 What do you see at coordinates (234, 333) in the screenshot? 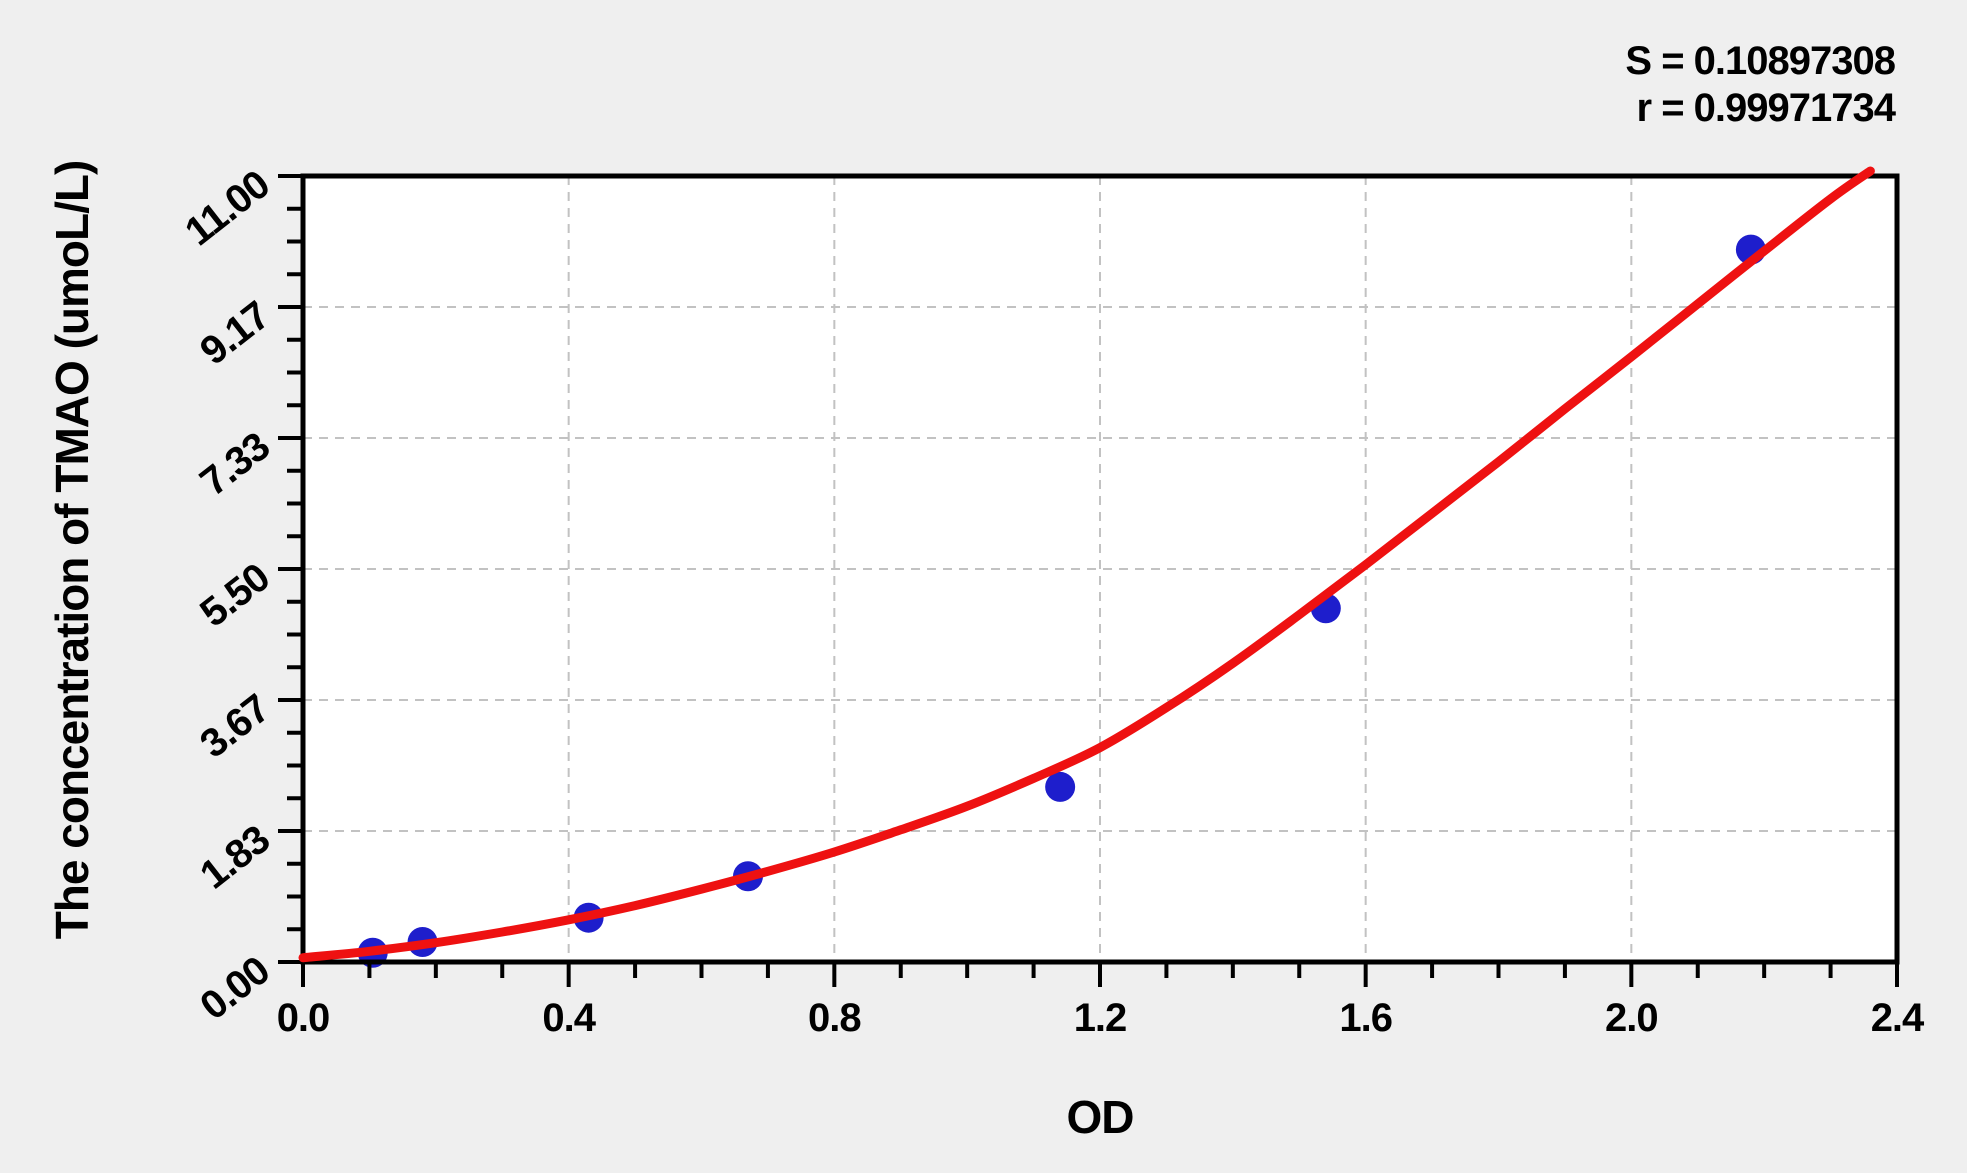
I see `y-tick-label: 9.17` at bounding box center [234, 333].